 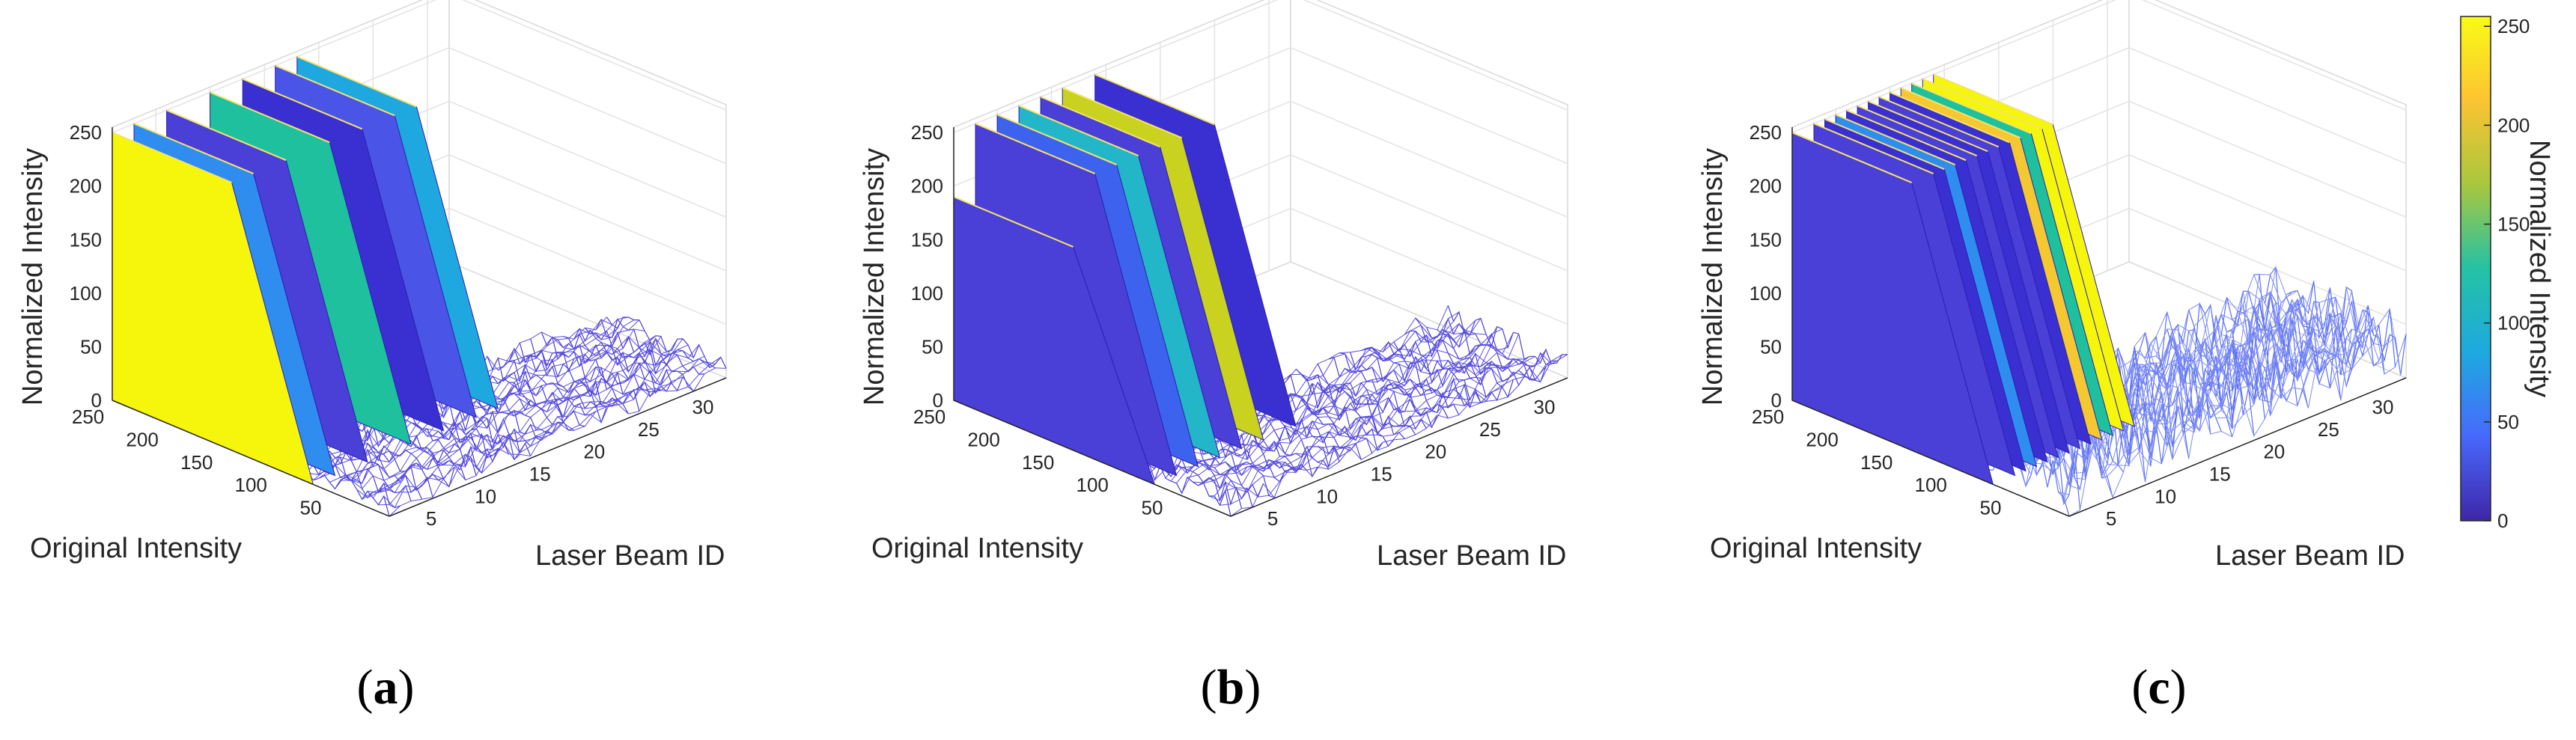 I want to click on colorbar-tick-label: 50, so click(x=2508, y=422).